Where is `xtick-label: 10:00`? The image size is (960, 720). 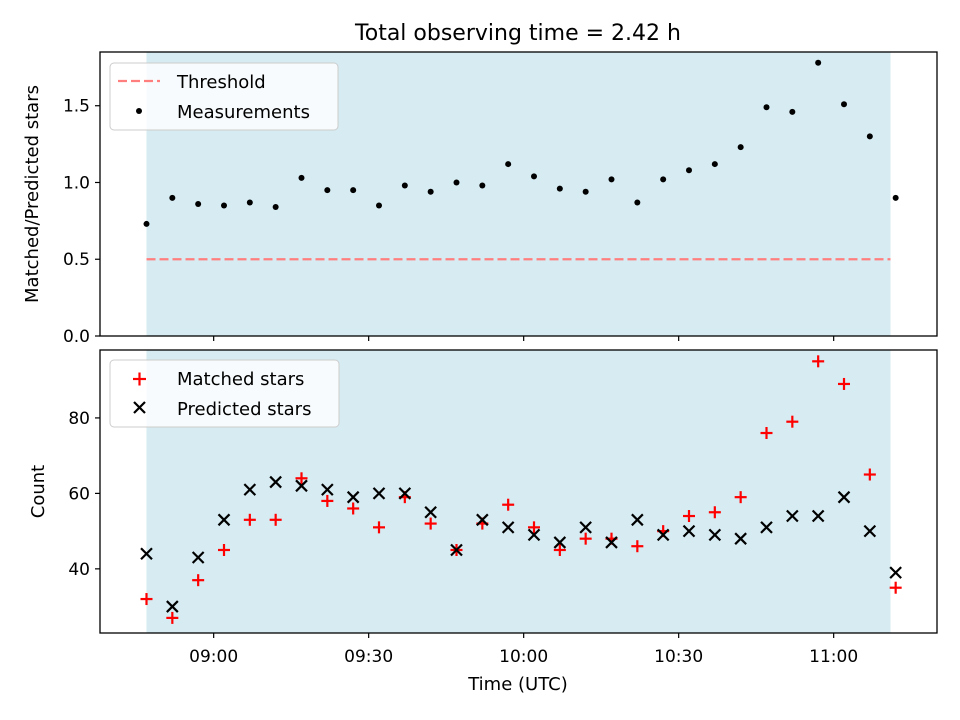 xtick-label: 10:00 is located at coordinates (523, 657).